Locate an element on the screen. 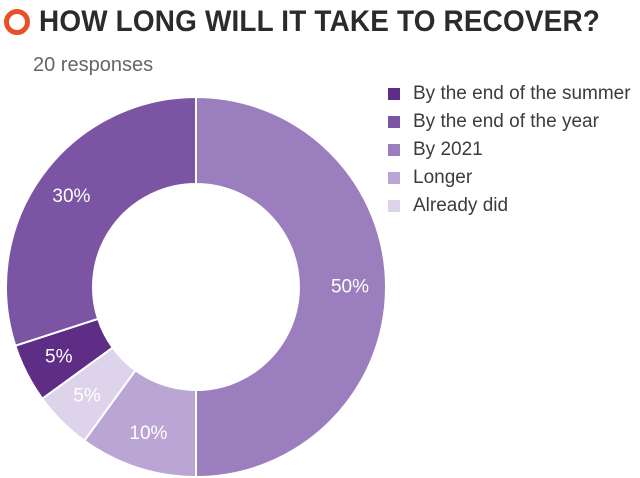 The image size is (640, 478). legend-item-already-did: Already did is located at coordinates (509, 206).